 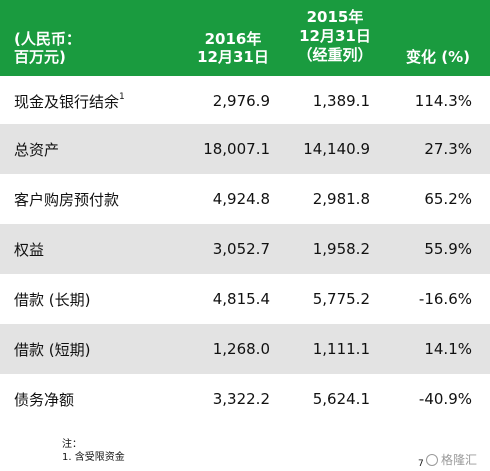 I want to click on value-change: -16.6%, so click(x=445, y=299).